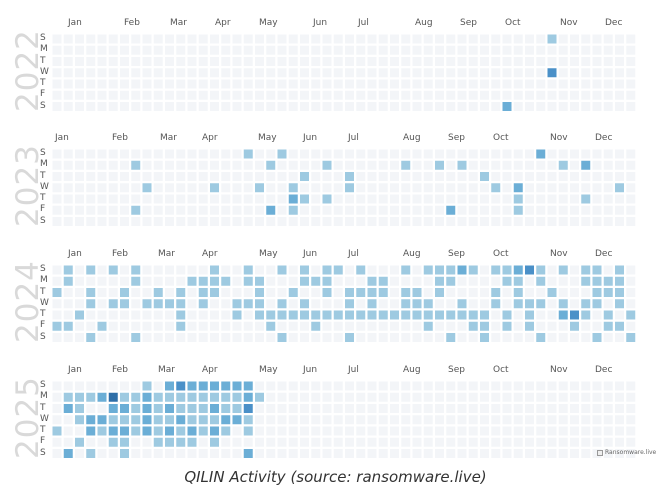 The height and width of the screenshot is (499, 671). Describe the element at coordinates (44, 396) in the screenshot. I see `day-label: M` at that location.